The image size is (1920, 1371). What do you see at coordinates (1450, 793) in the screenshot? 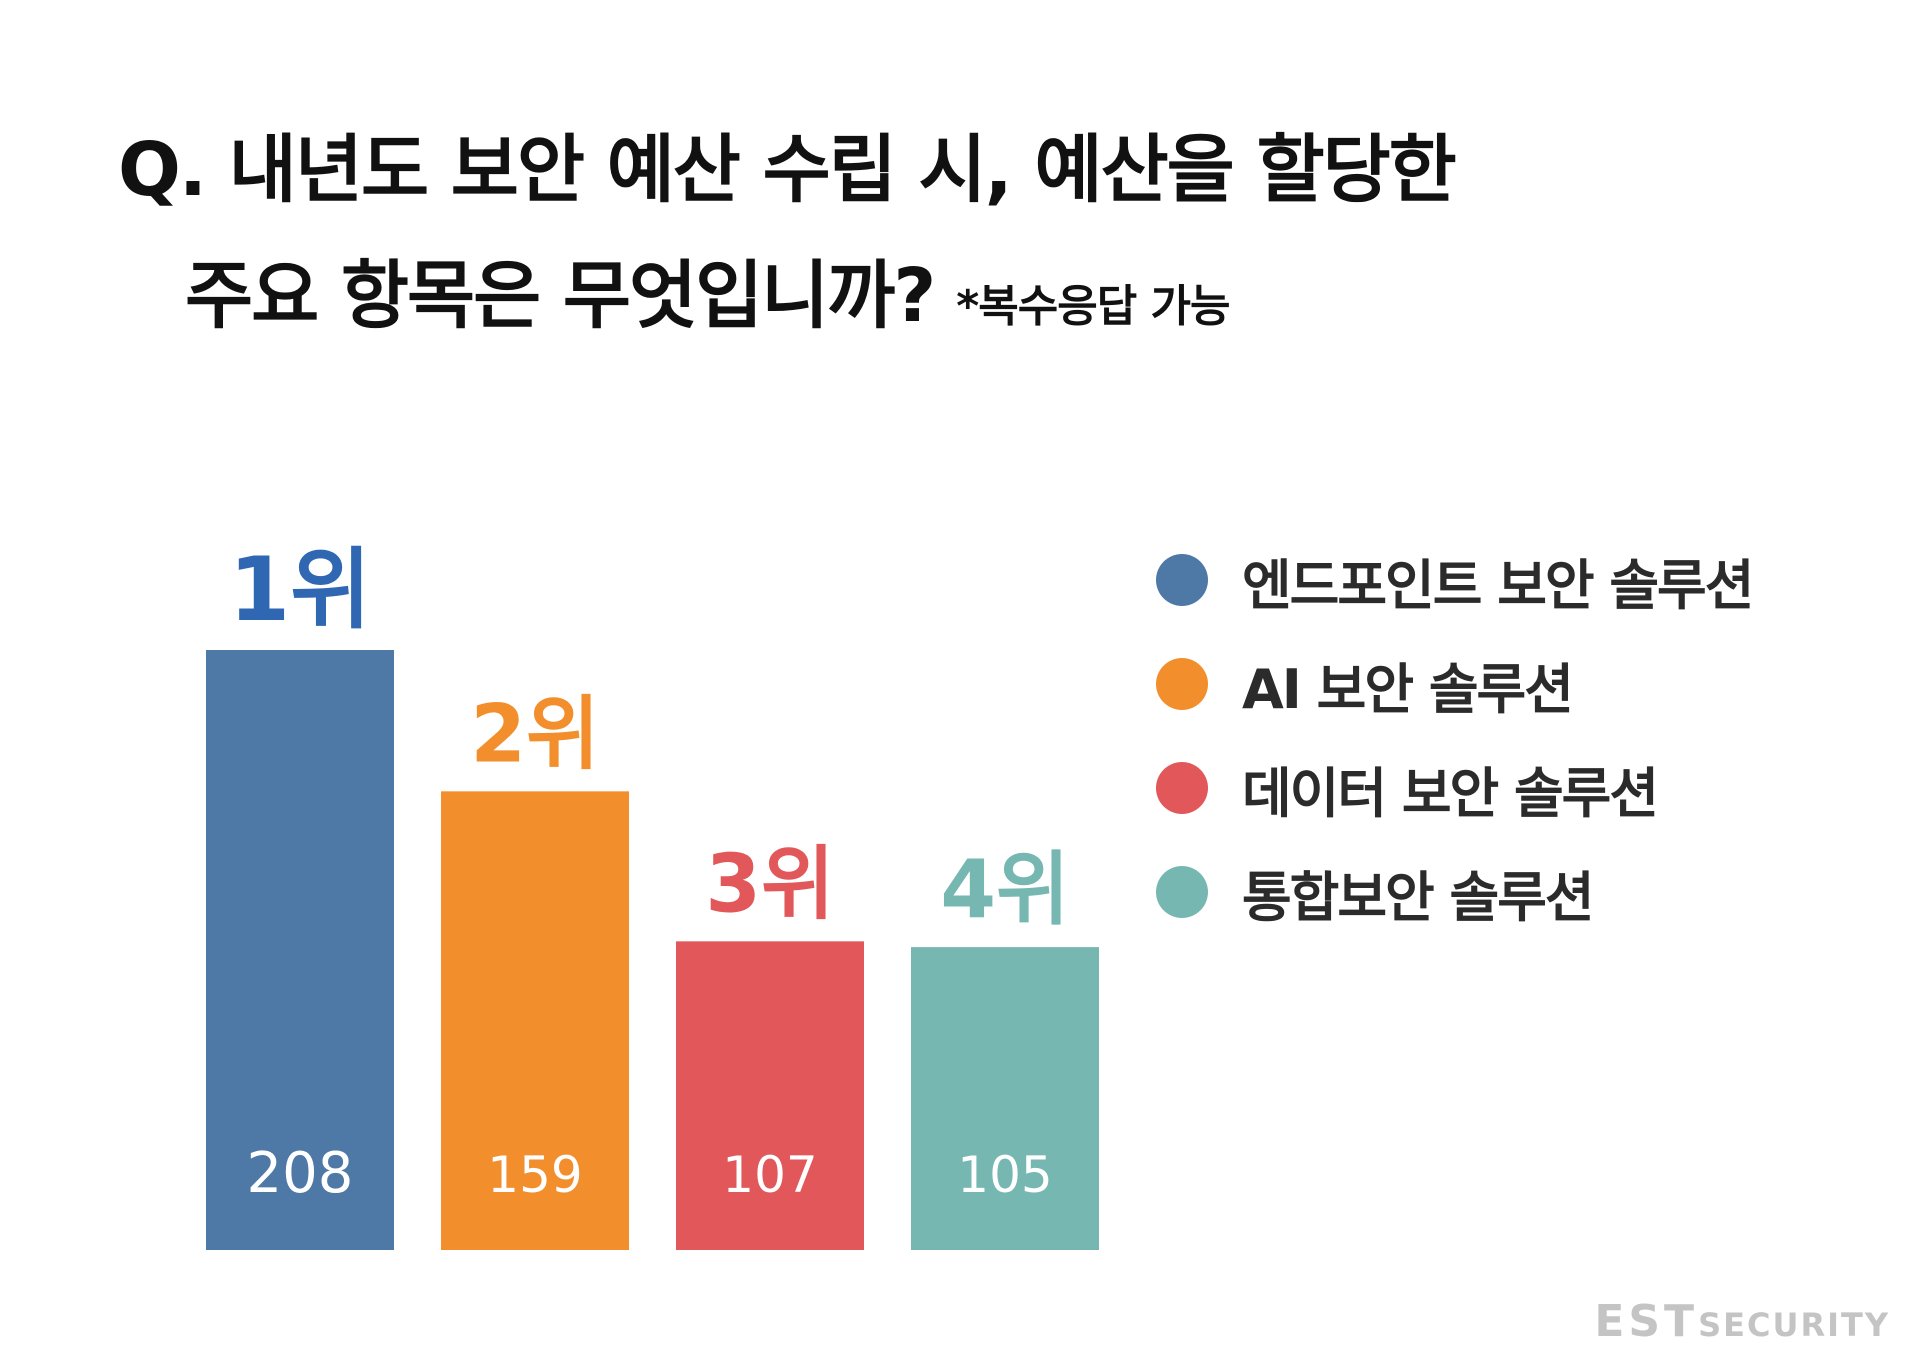
I see `legend-label-data: 데이터 보안 솔루션` at bounding box center [1450, 793].